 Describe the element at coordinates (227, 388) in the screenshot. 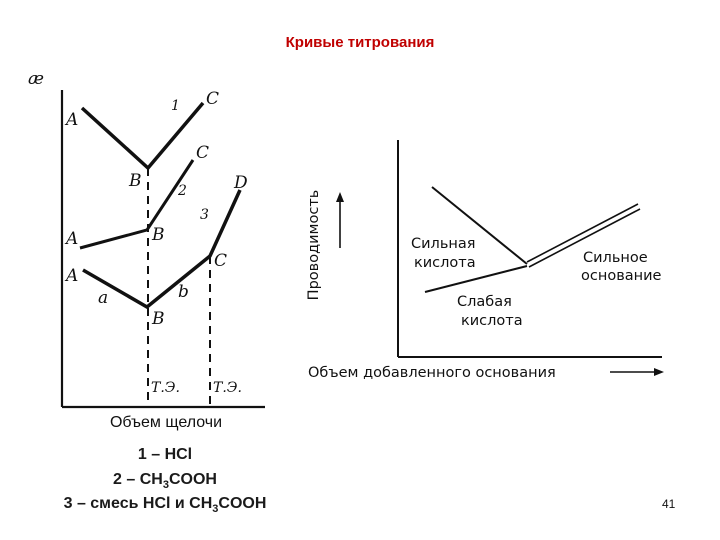

I see `equivalence-label-2: Т.Э.` at that location.